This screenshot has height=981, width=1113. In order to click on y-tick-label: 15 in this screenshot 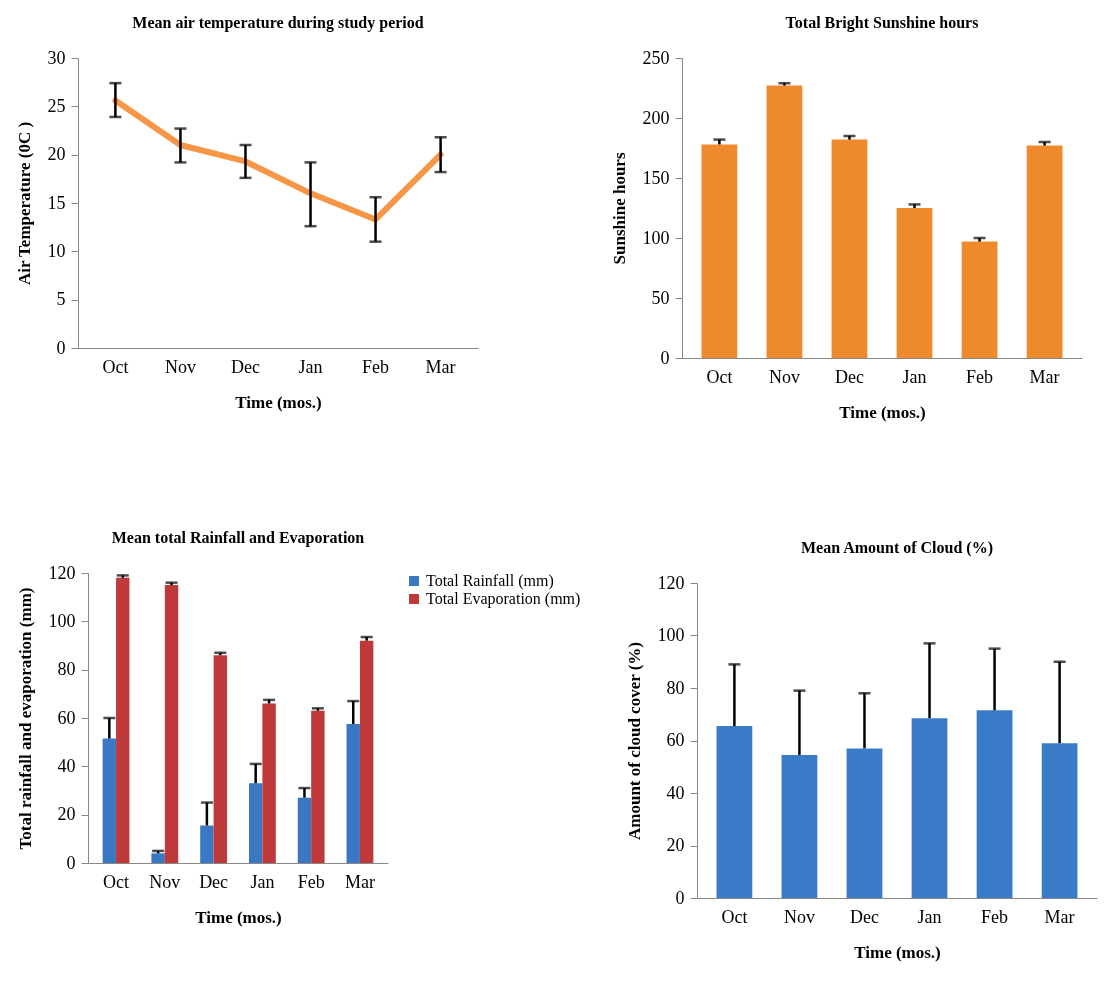, I will do `click(56, 202)`.